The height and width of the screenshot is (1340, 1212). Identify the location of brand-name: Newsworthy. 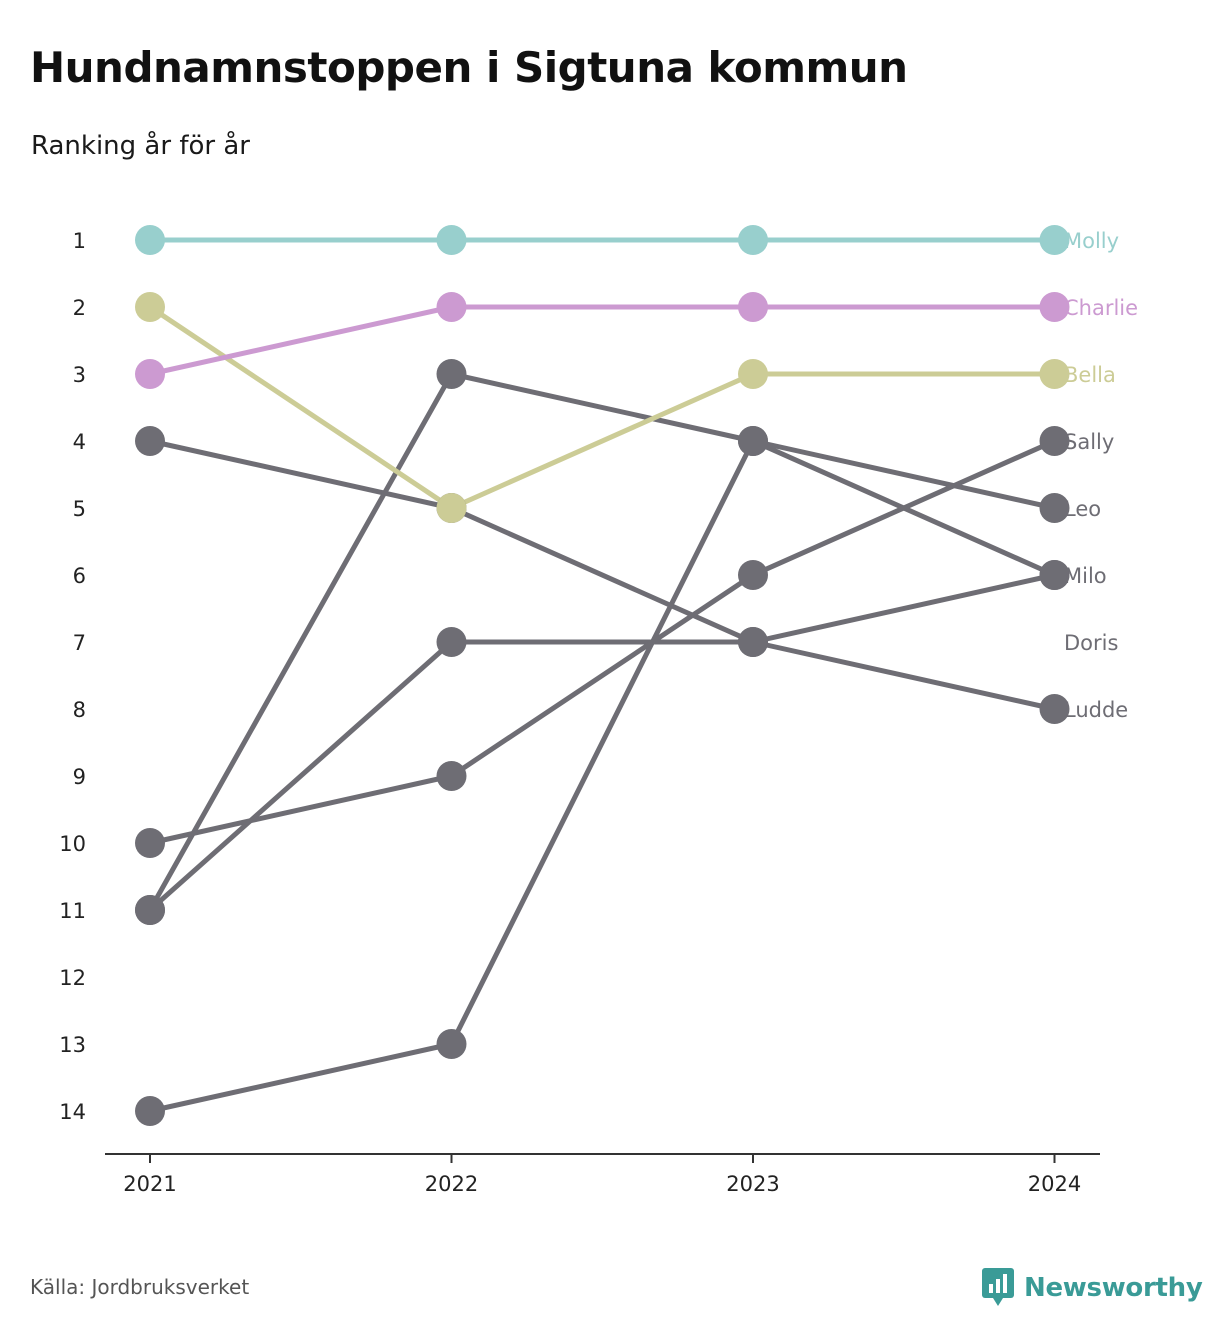
(1113, 1288).